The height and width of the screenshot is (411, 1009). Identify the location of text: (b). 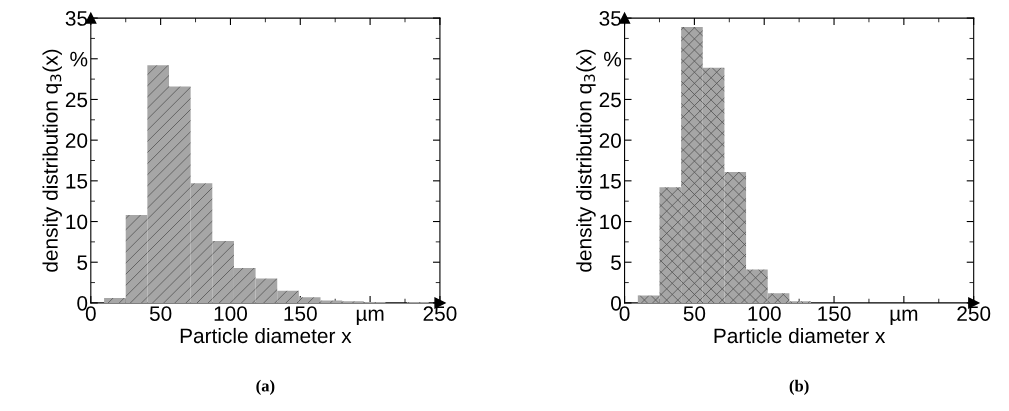
(799, 387).